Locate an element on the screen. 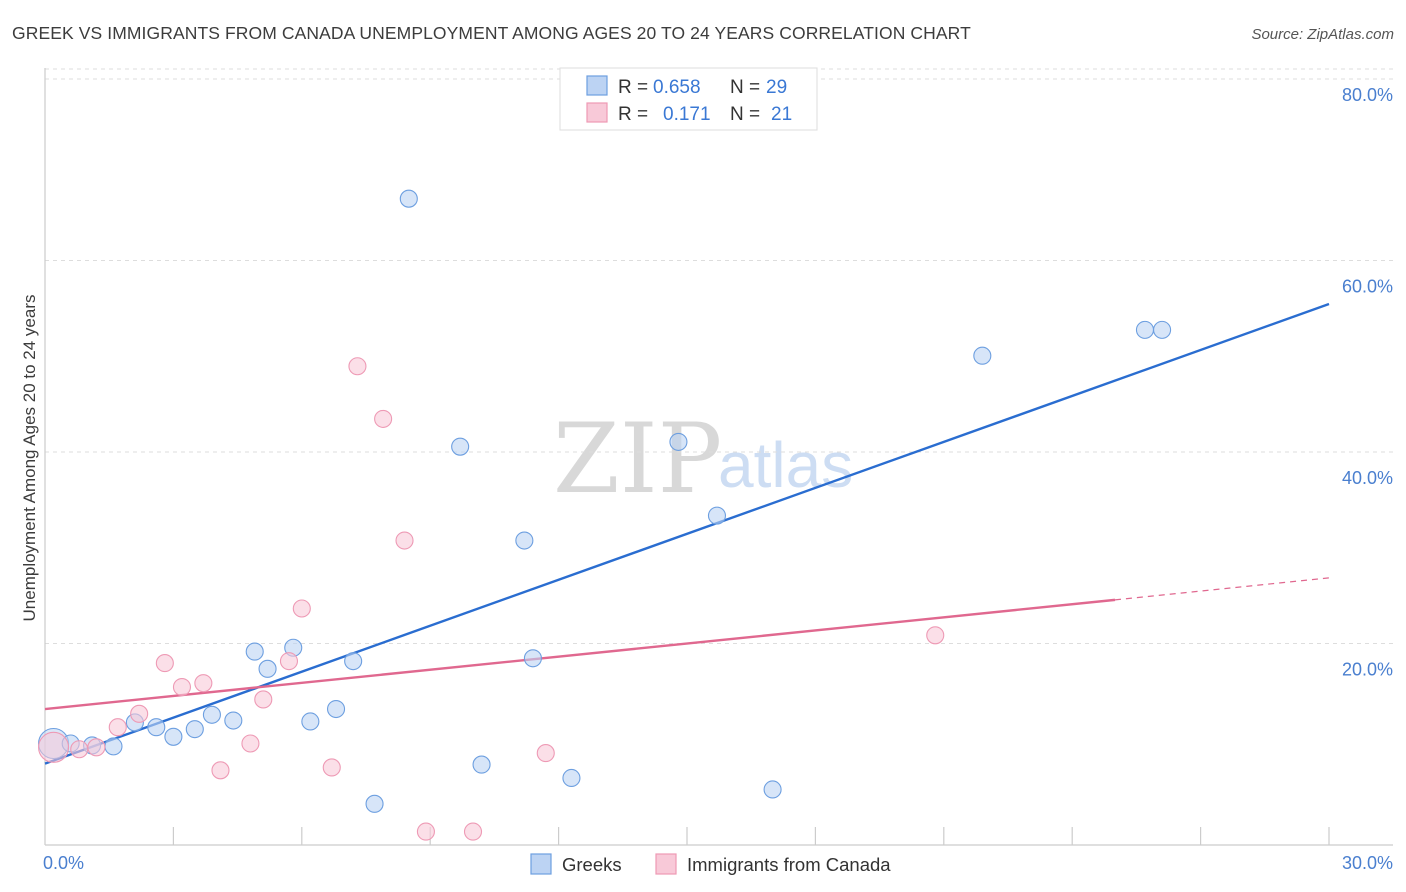 This screenshot has width=1406, height=892. y-tick-label-40: 40.0% is located at coordinates (1367, 478).